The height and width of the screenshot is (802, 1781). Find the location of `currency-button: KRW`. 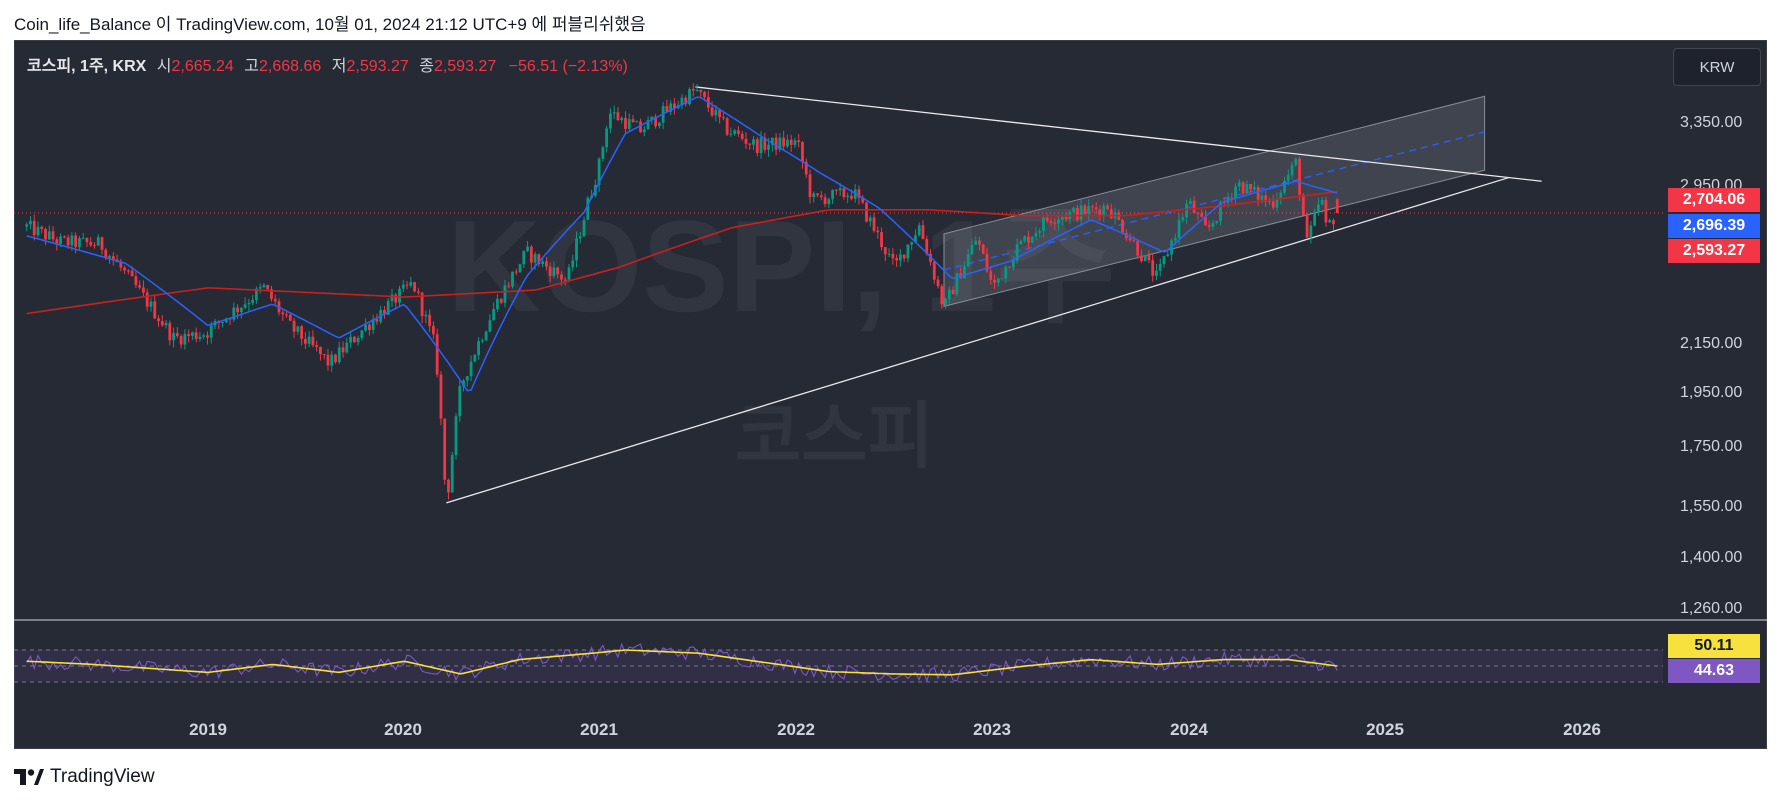

currency-button: KRW is located at coordinates (1717, 67).